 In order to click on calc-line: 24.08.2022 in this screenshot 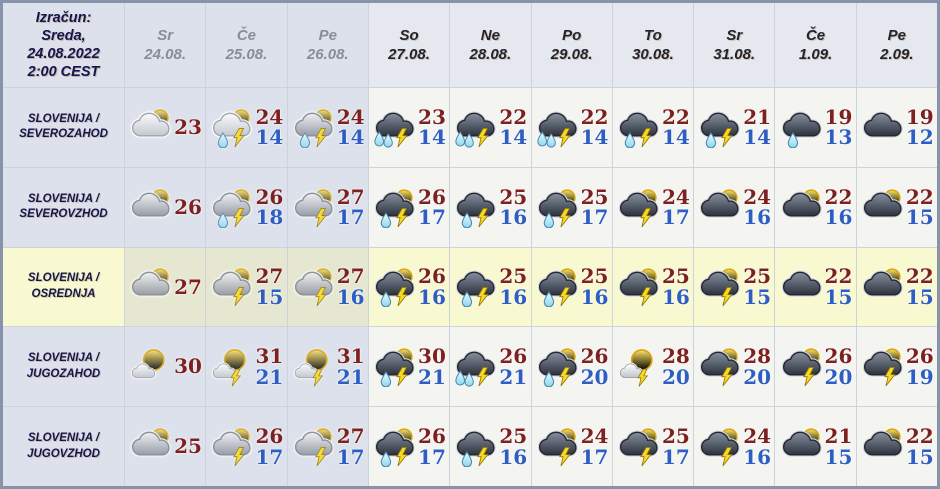, I will do `click(63, 54)`.